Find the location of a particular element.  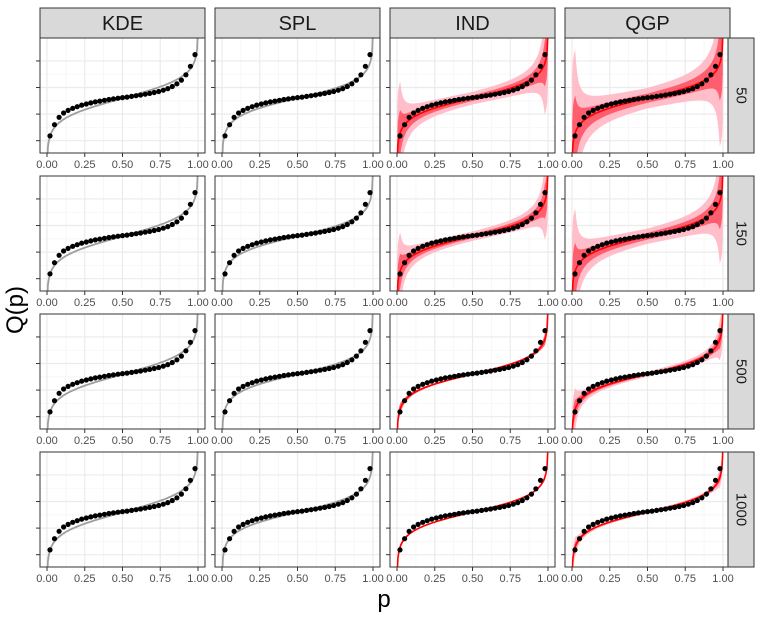

panel-spl-150: 0.00 0.25 0.50 0.75 1.00 is located at coordinates (297, 242).